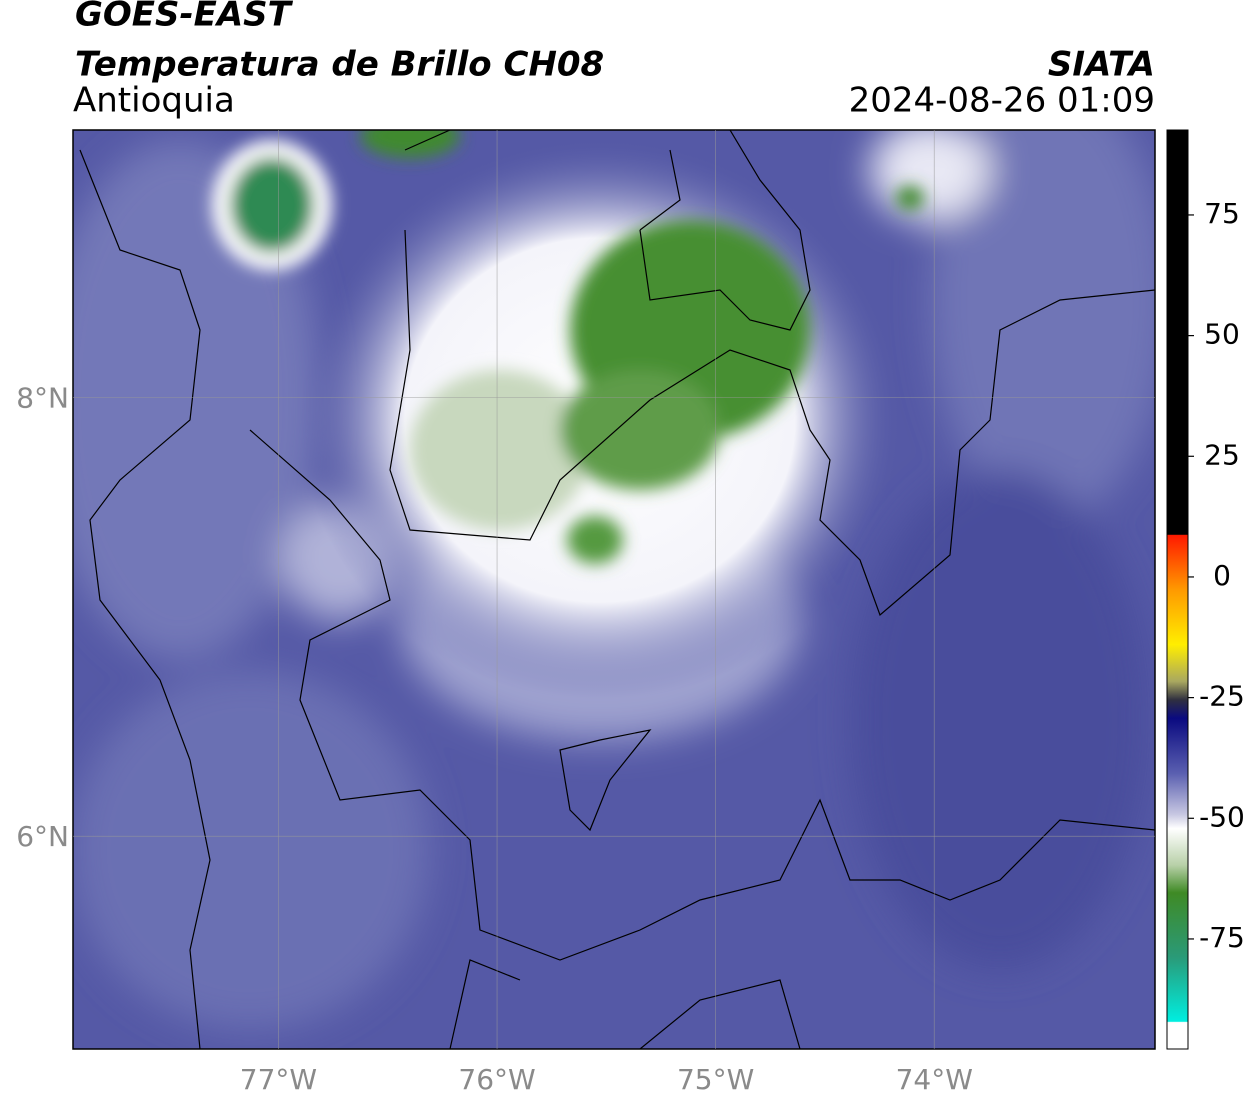 The image size is (1252, 1103). Describe the element at coordinates (42, 398) in the screenshot. I see `y-tick-label: 8°N` at that location.